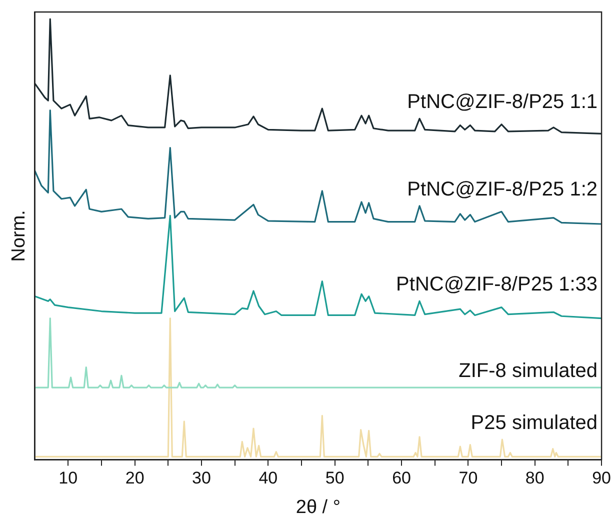 The image size is (614, 527). What do you see at coordinates (534, 478) in the screenshot?
I see `x-tick-label: 80` at bounding box center [534, 478].